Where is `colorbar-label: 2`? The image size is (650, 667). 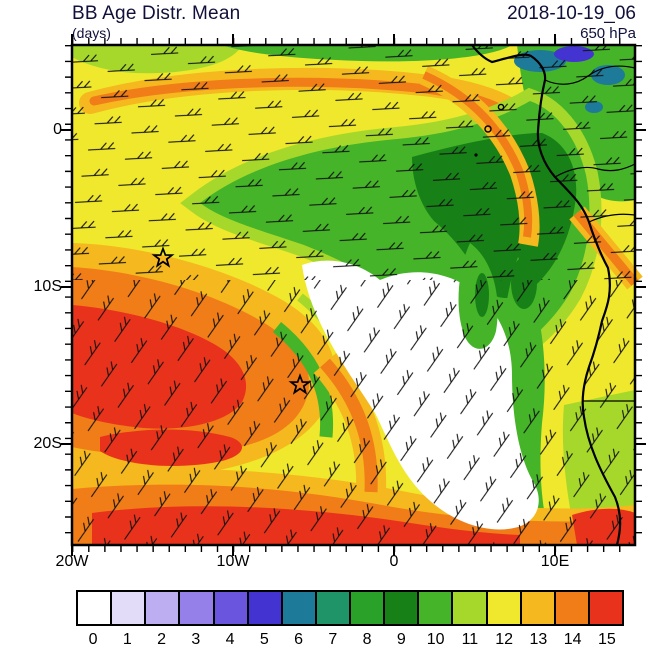
colorbar-label: 2 is located at coordinates (162, 639).